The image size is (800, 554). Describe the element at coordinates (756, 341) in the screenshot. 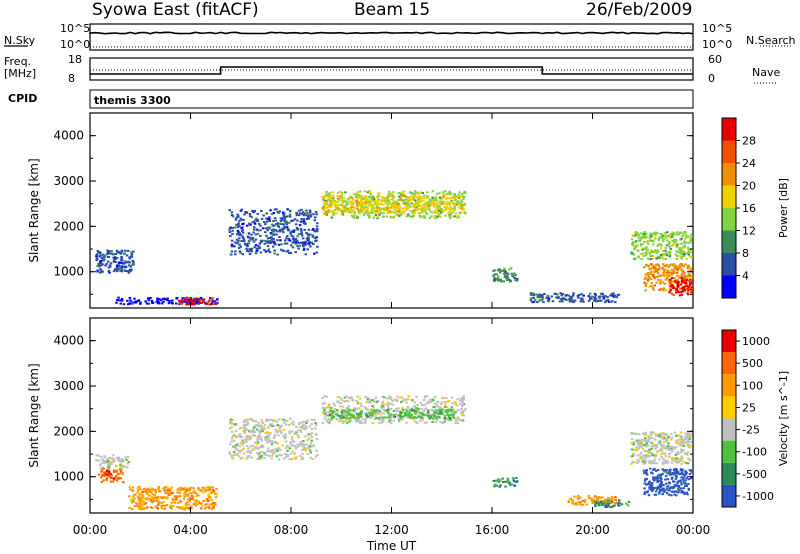

I see `velocity-colorbar-label: 1000` at that location.